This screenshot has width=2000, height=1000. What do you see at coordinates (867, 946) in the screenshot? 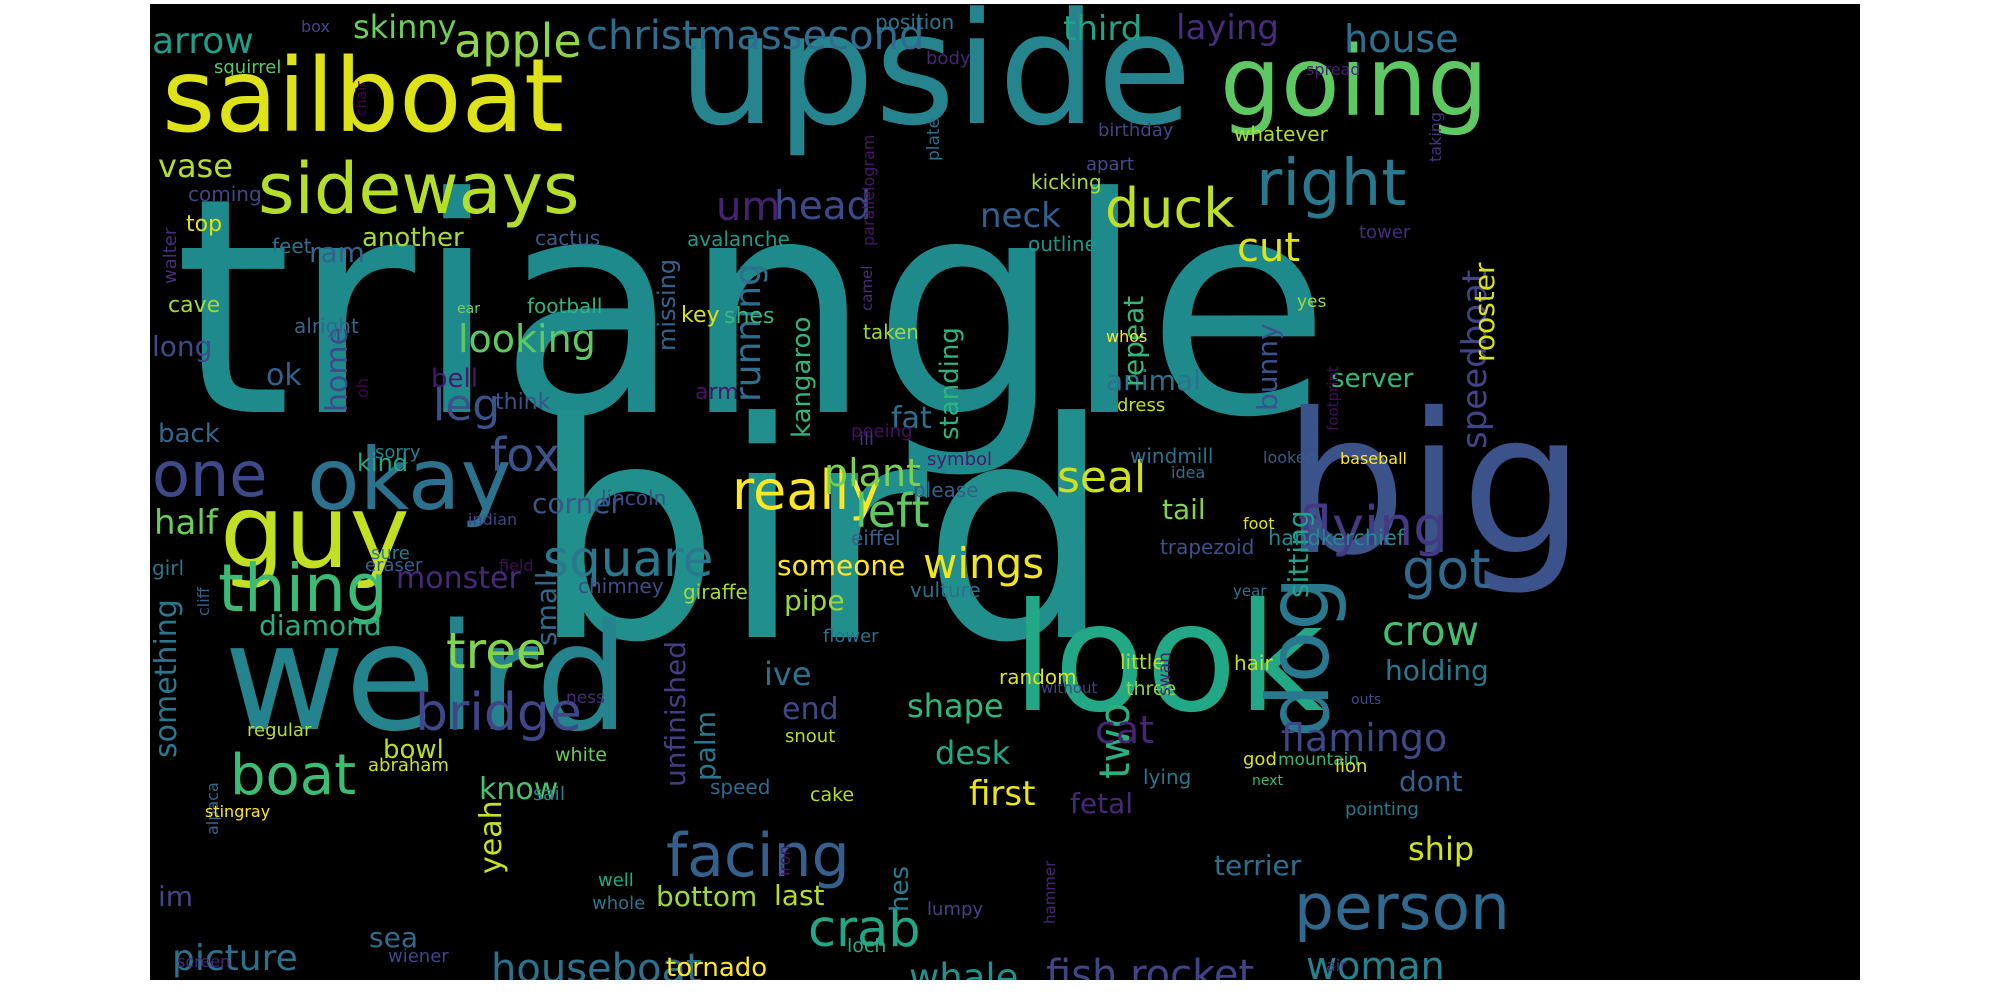
I see `cloud-word: loch` at bounding box center [867, 946].